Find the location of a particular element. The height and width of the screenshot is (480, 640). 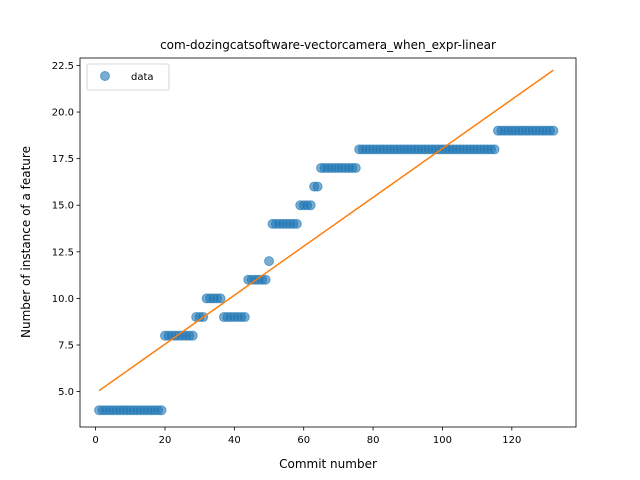

x-tick-label: 80 is located at coordinates (373, 440).